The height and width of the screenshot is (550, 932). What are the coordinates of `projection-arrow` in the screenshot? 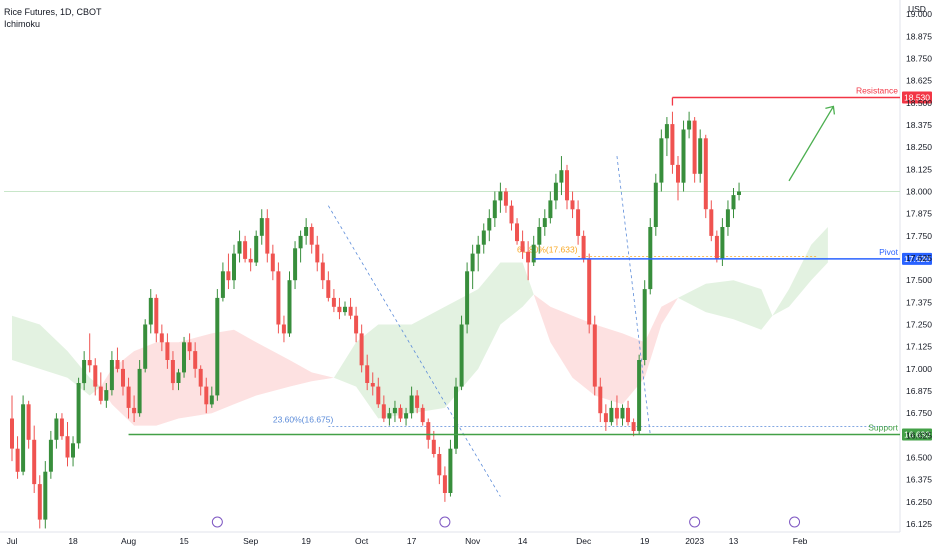 It's located at (811, 144).